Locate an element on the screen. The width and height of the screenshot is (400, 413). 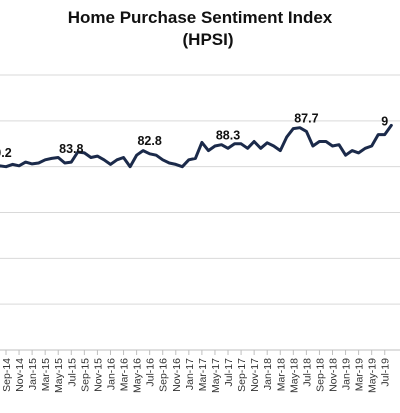
x-tick-label: May-19 is located at coordinates (373, 375).